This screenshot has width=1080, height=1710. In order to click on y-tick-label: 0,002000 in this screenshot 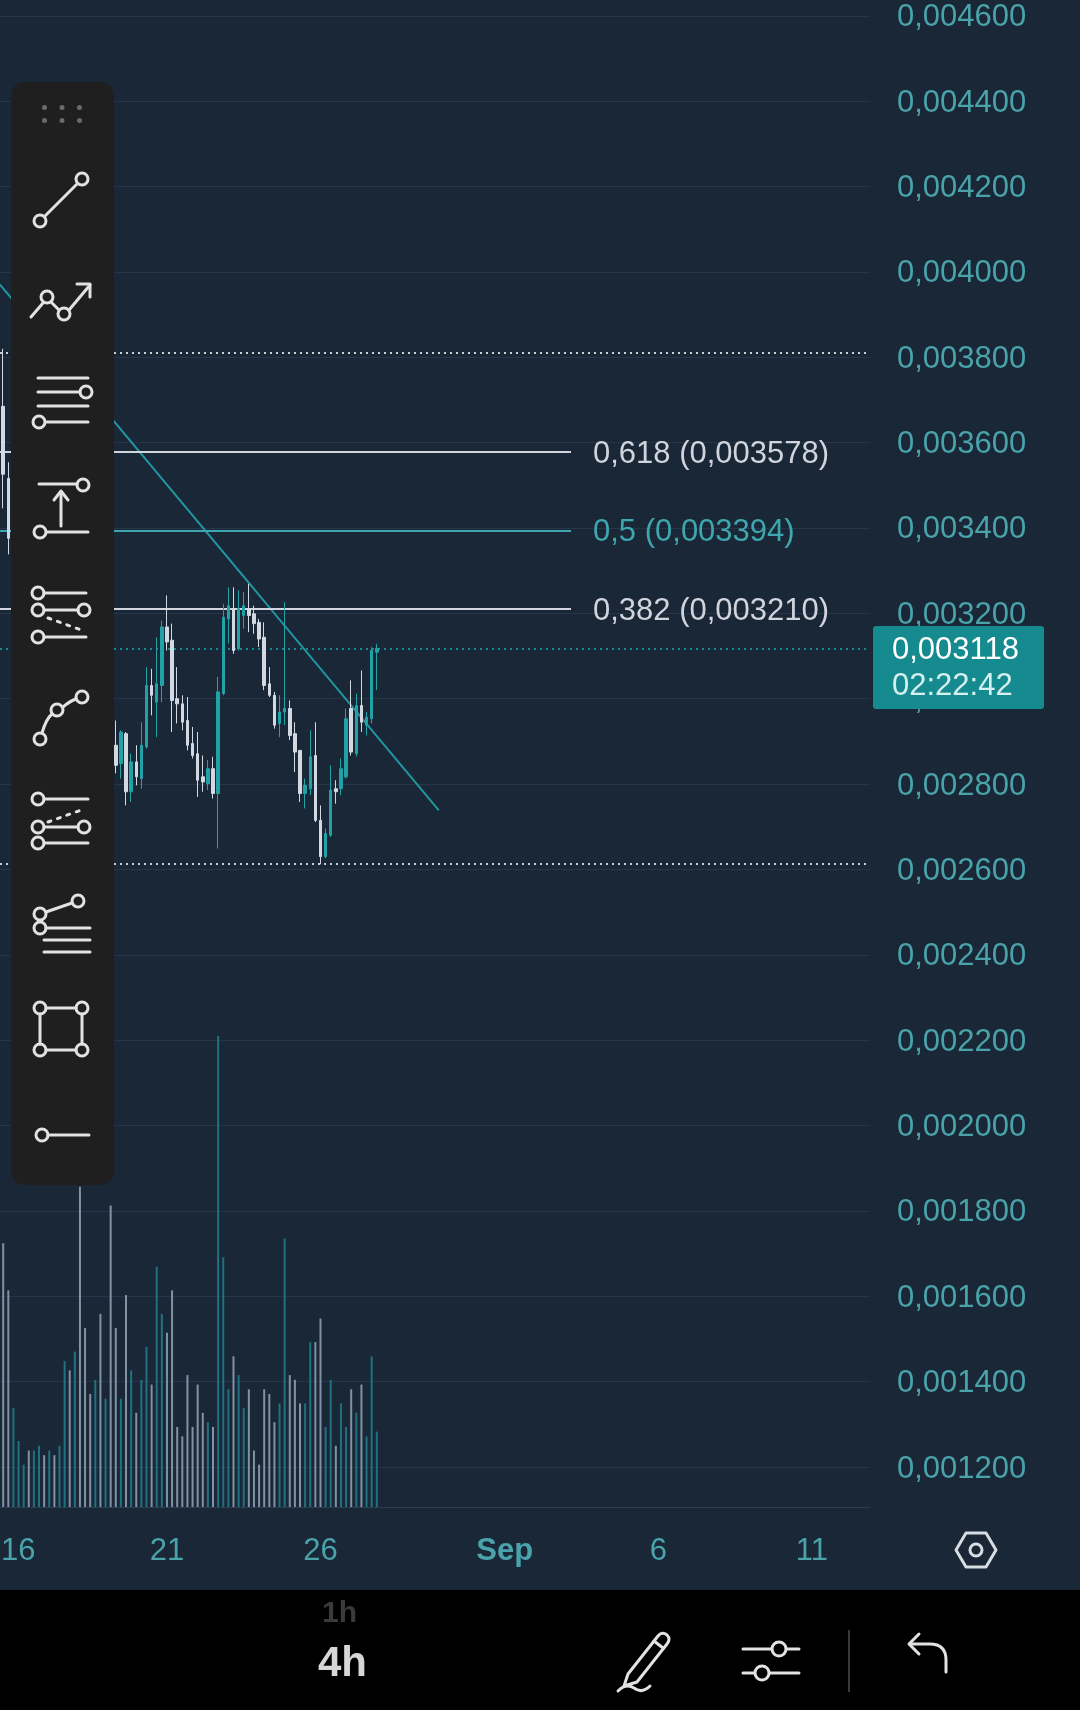, I will do `click(962, 1126)`.